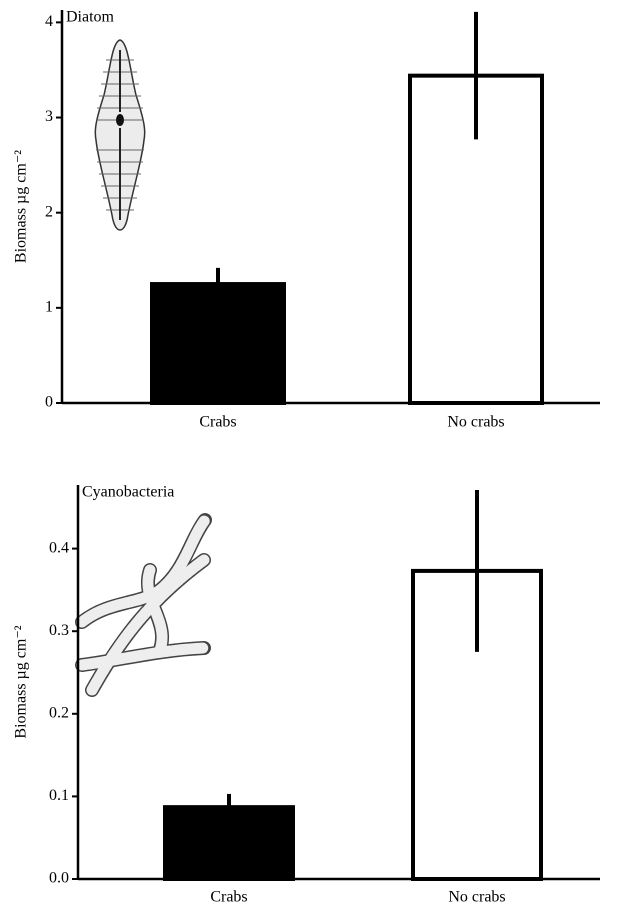  Describe the element at coordinates (49, 307) in the screenshot. I see `y-tick-label: 1` at that location.